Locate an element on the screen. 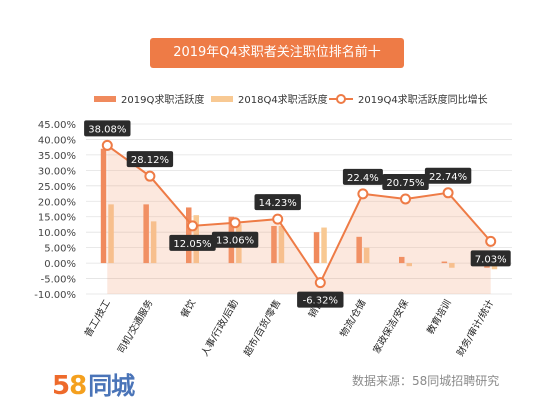 The width and height of the screenshot is (554, 414). data-source: 数据来源：58同城招聘研究 is located at coordinates (426, 381).